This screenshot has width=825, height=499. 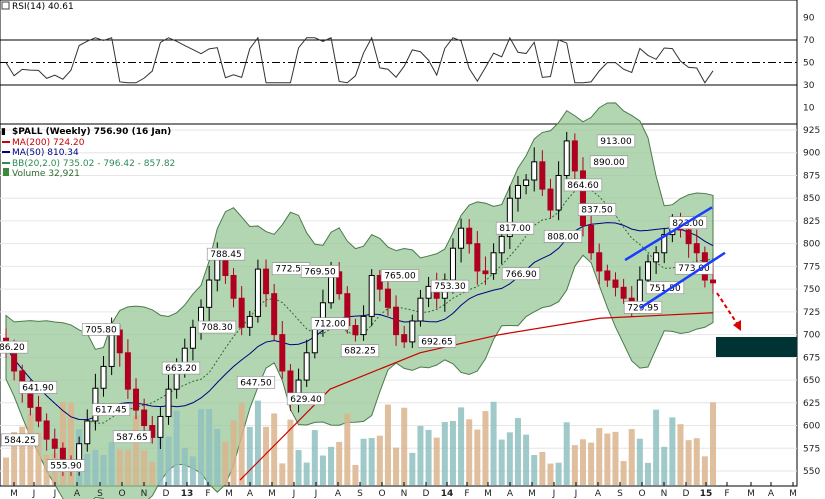 I want to click on legend-volume-swatch, so click(x=6, y=172).